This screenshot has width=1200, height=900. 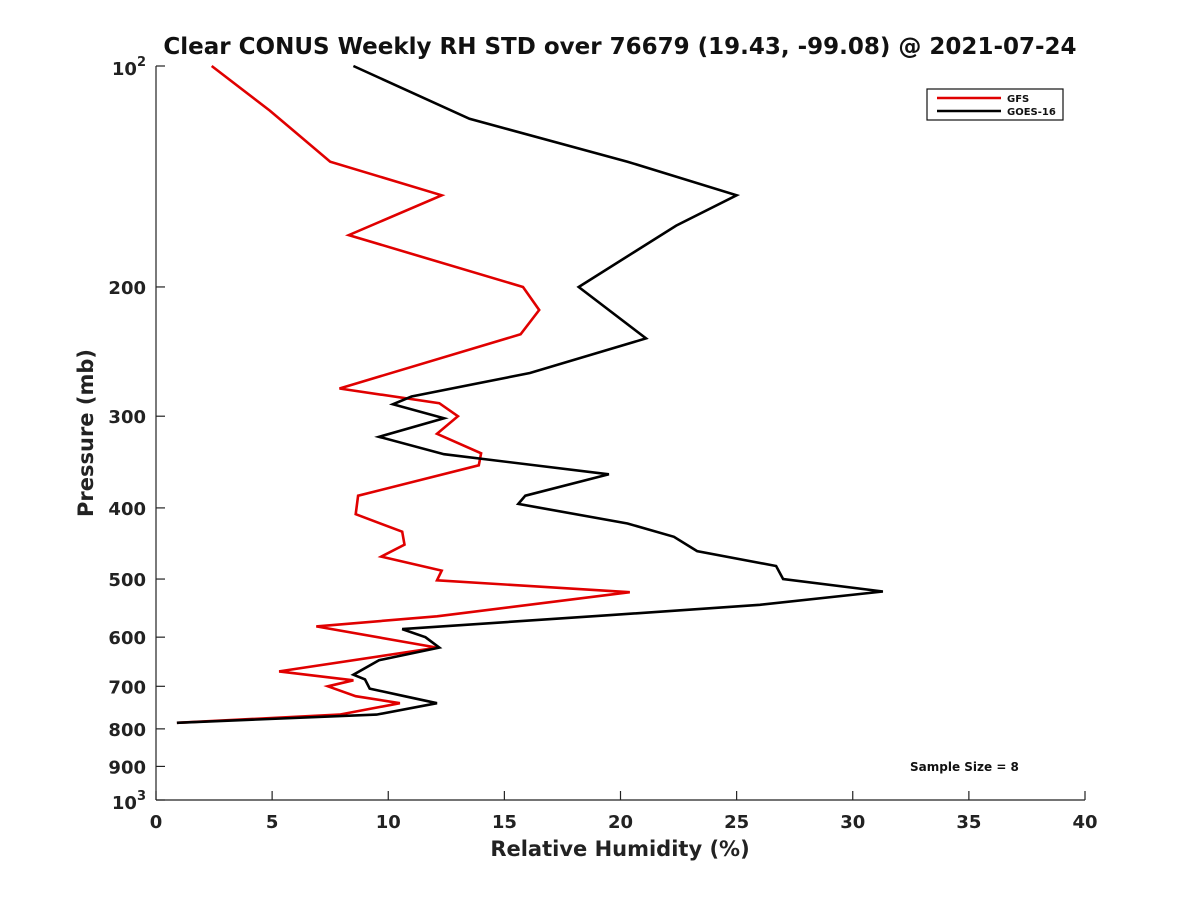 I want to click on y-tick-label: 900, so click(x=127, y=767).